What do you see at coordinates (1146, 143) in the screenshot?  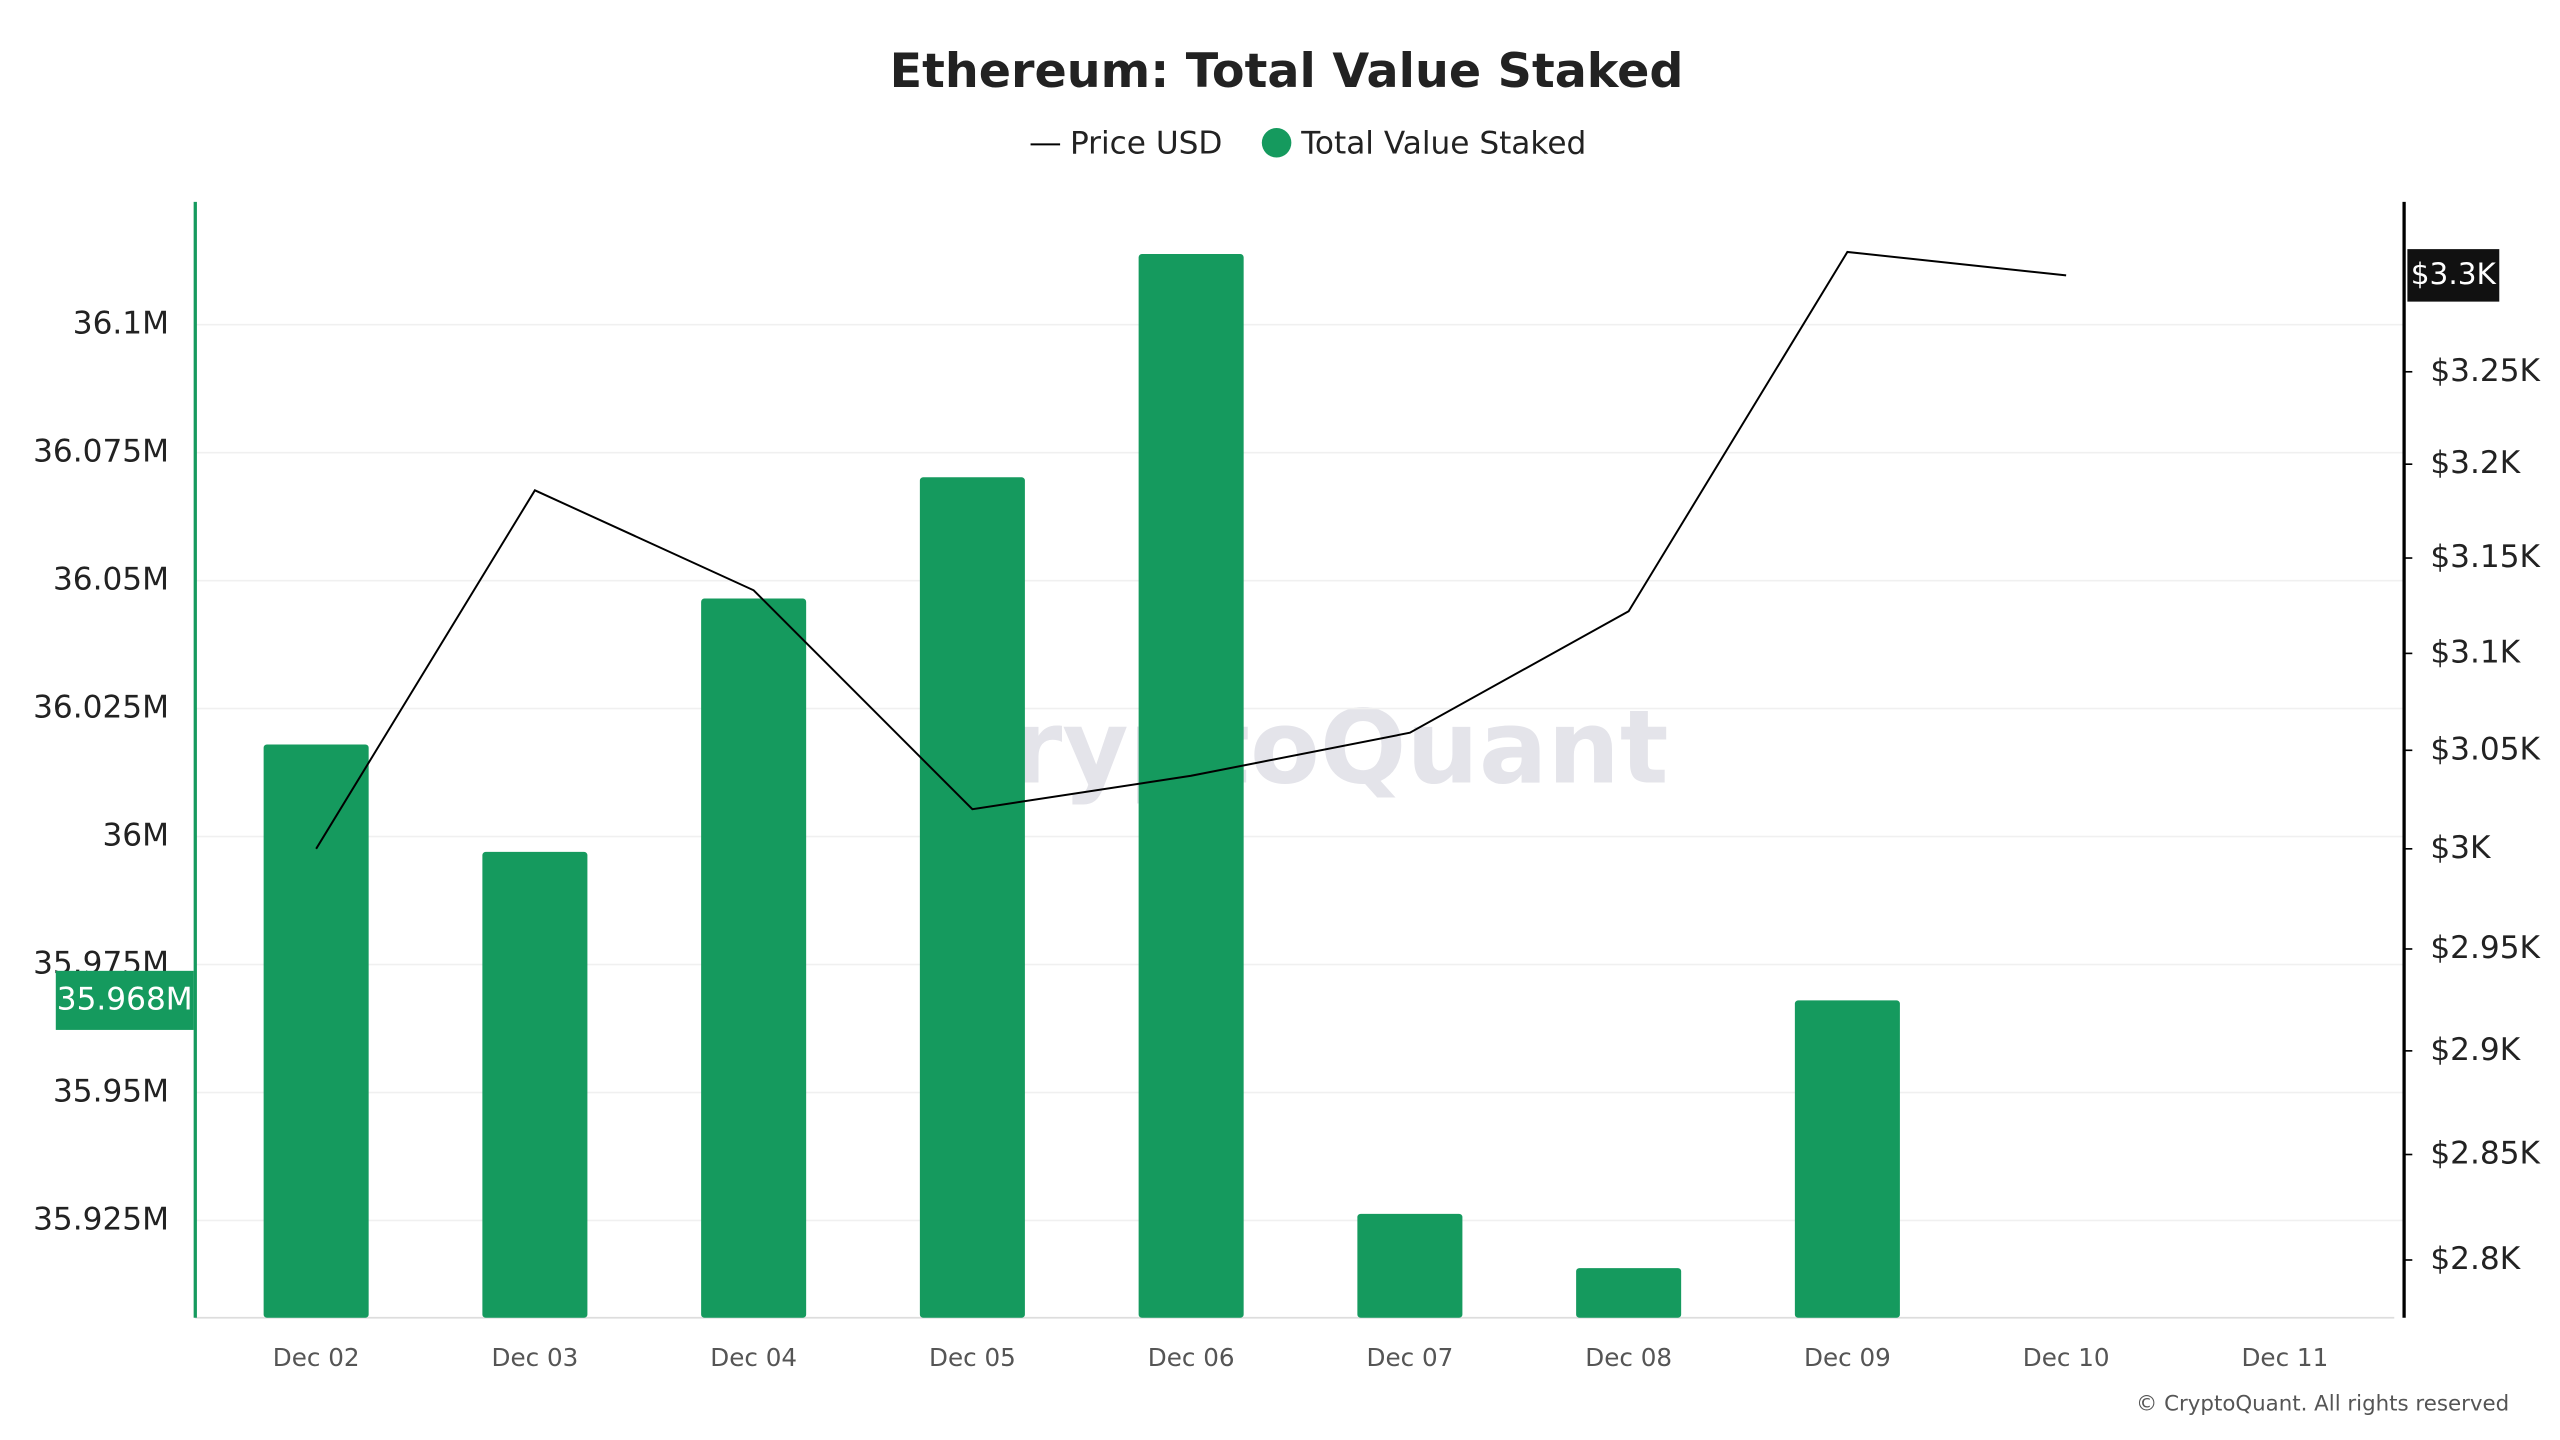 I see `legend-label: Price USD` at bounding box center [1146, 143].